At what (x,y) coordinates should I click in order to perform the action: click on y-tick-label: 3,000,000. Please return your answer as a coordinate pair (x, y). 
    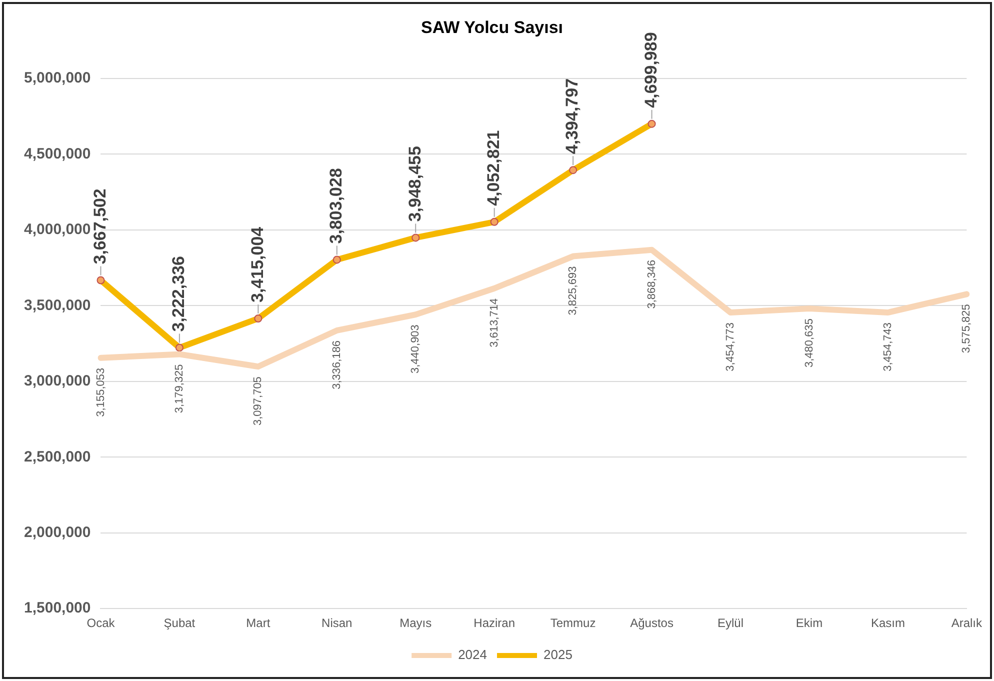
    Looking at the image, I should click on (57, 381).